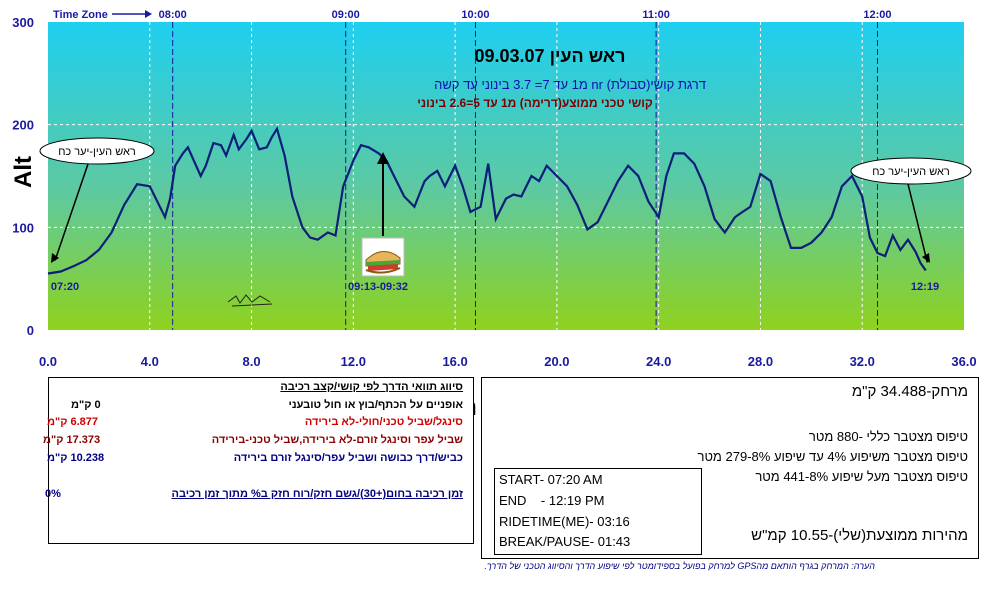 The height and width of the screenshot is (601, 986). What do you see at coordinates (454, 361) in the screenshot?
I see `x-tick-label: 16.0` at bounding box center [454, 361].